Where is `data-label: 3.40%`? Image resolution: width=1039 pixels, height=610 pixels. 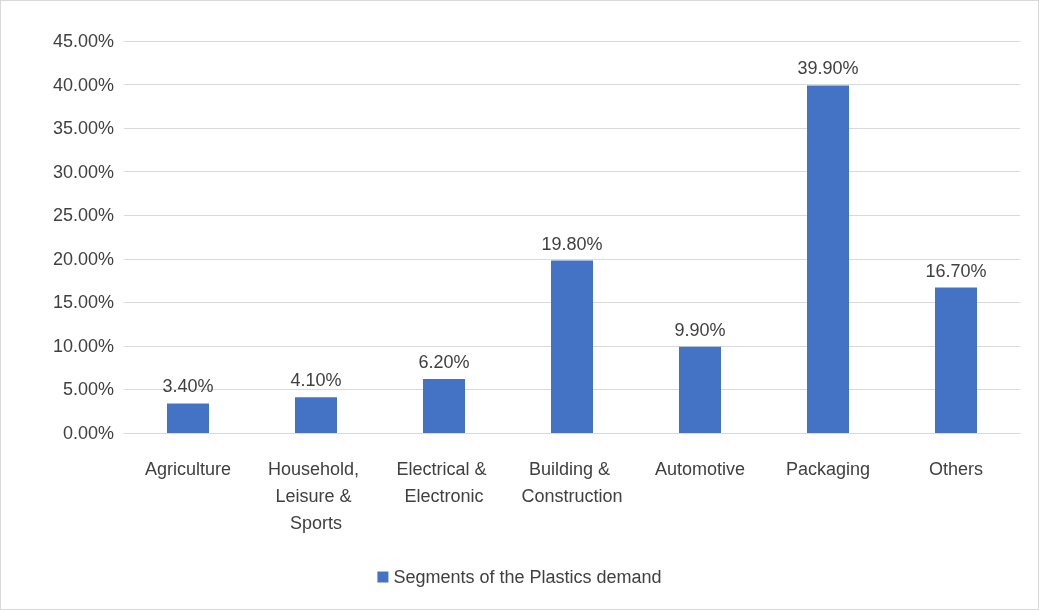
data-label: 3.40% is located at coordinates (188, 386).